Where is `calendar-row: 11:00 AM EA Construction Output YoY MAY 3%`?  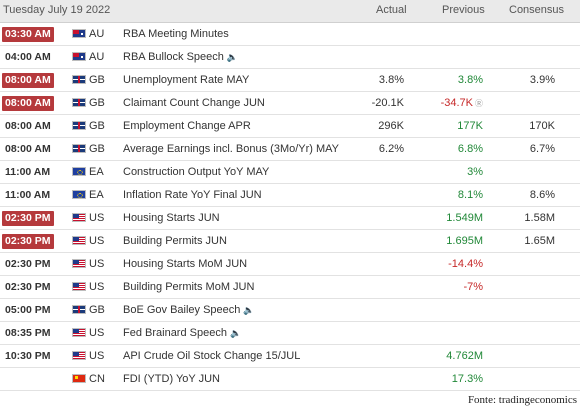
calendar-row: 11:00 AM EA Construction Output YoY MAY 3% is located at coordinates (290, 172).